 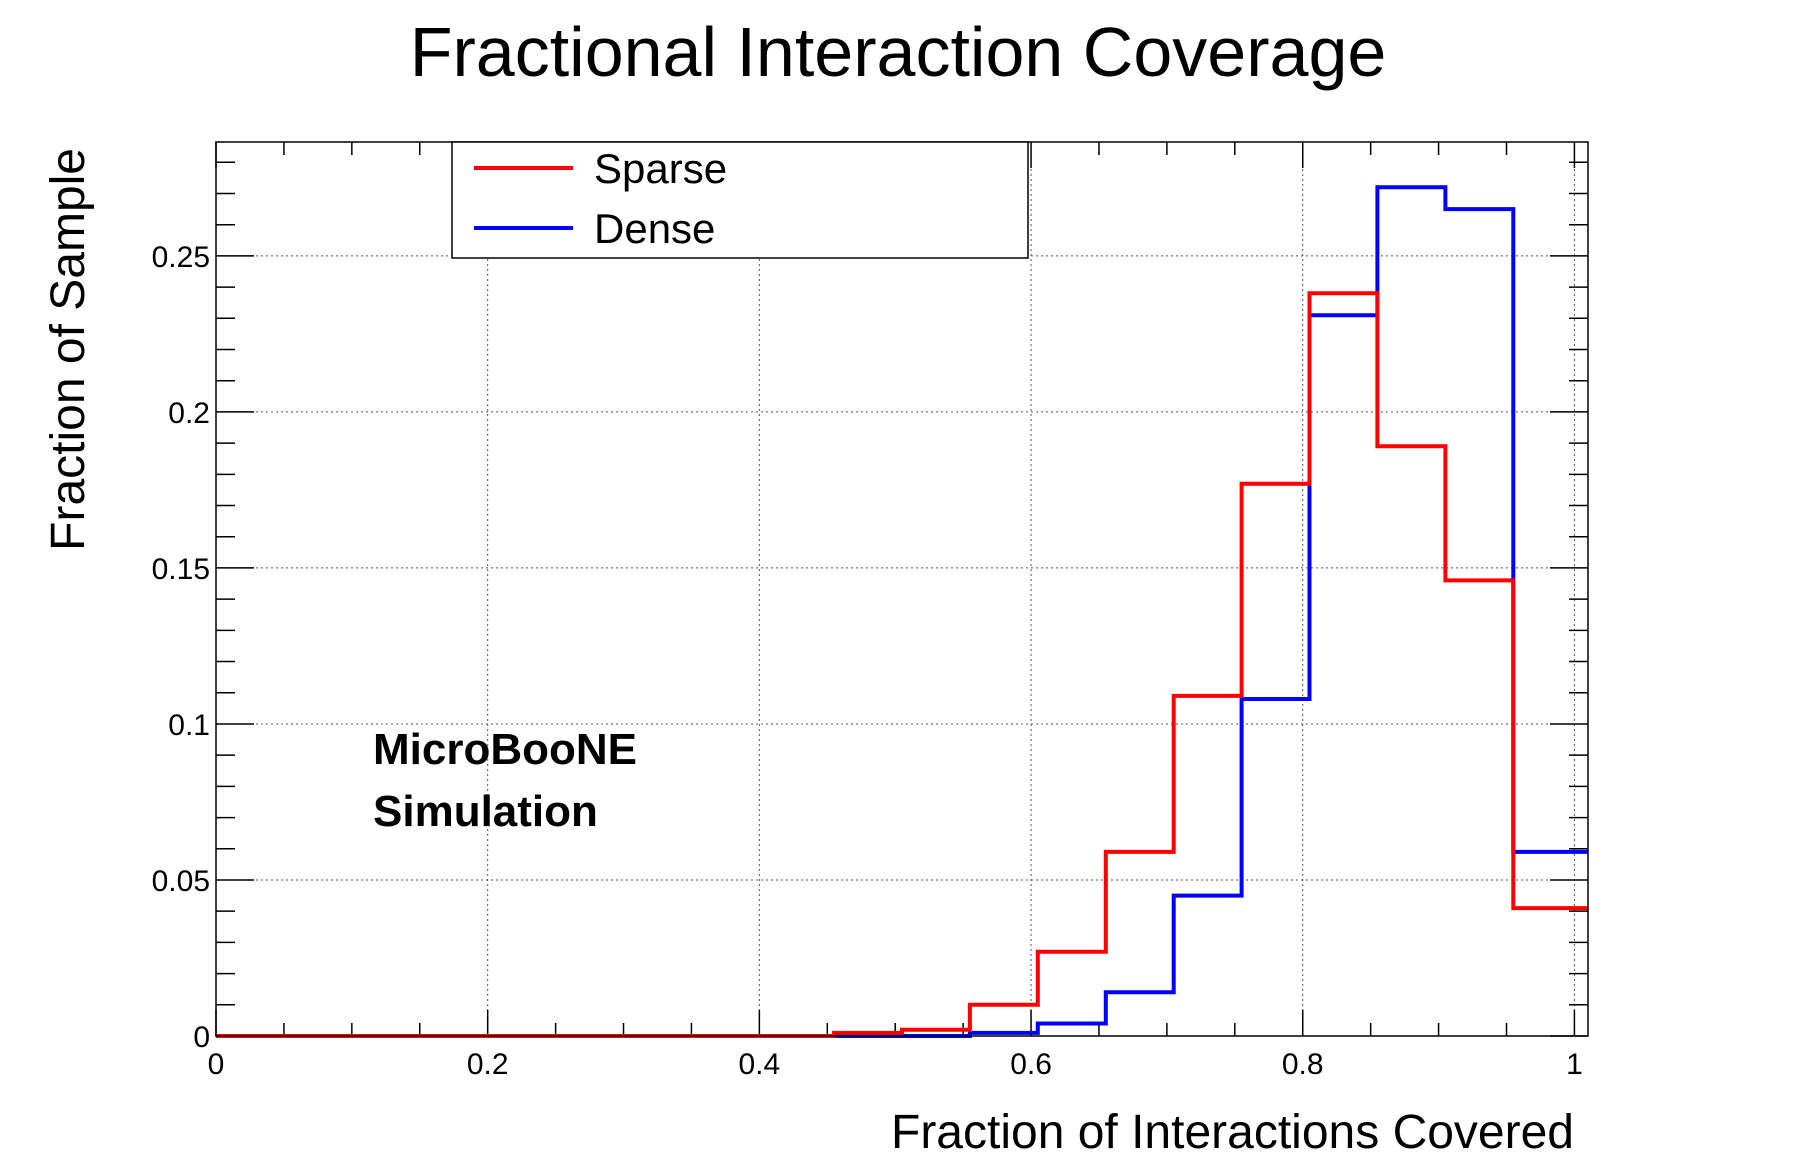 I want to click on legend: Sparse Dense, so click(x=740, y=200).